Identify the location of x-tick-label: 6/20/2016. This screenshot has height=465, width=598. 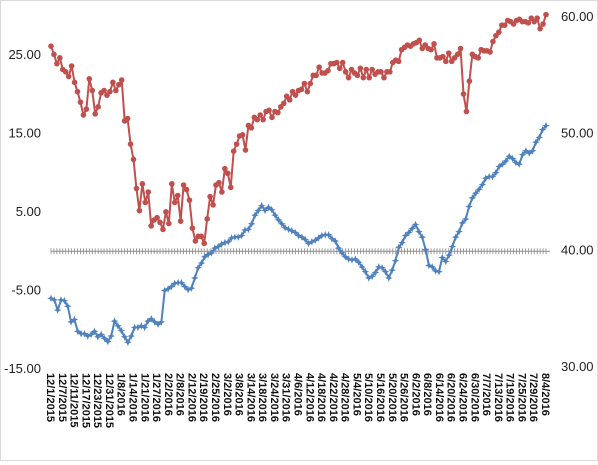
(451, 397).